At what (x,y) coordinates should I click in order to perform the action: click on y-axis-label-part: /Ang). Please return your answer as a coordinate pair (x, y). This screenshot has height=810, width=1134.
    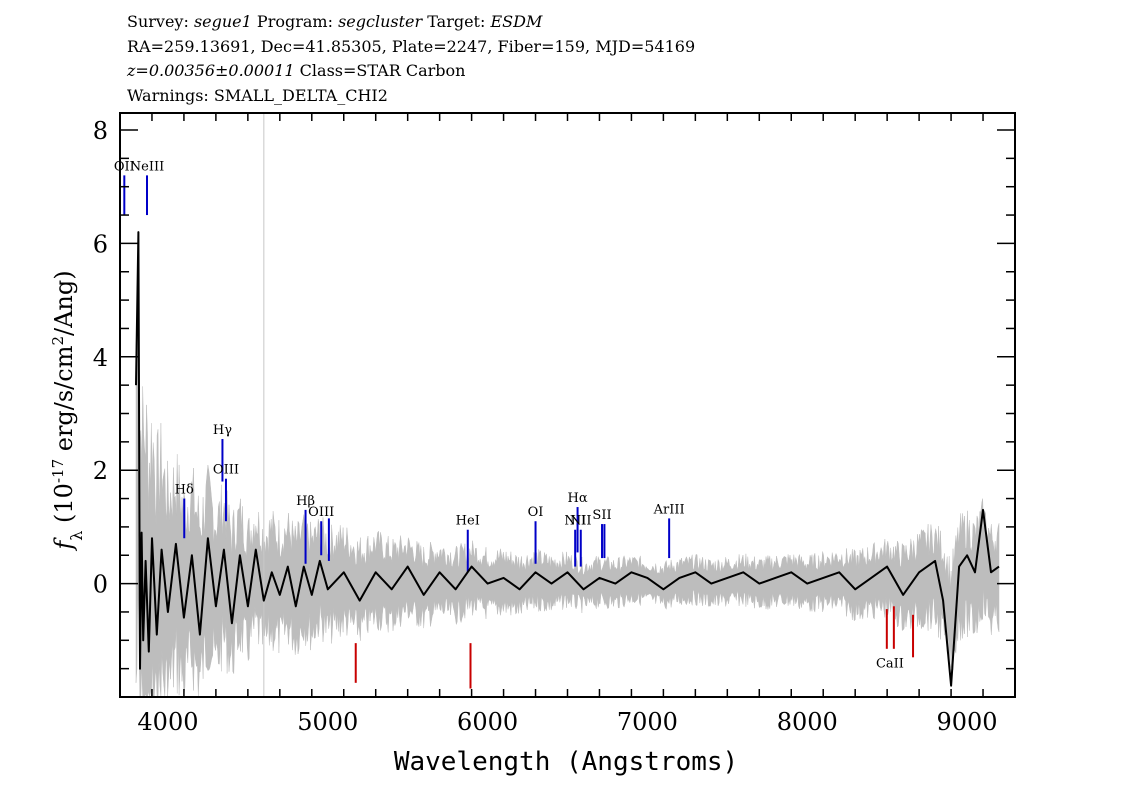
    Looking at the image, I should click on (64, 303).